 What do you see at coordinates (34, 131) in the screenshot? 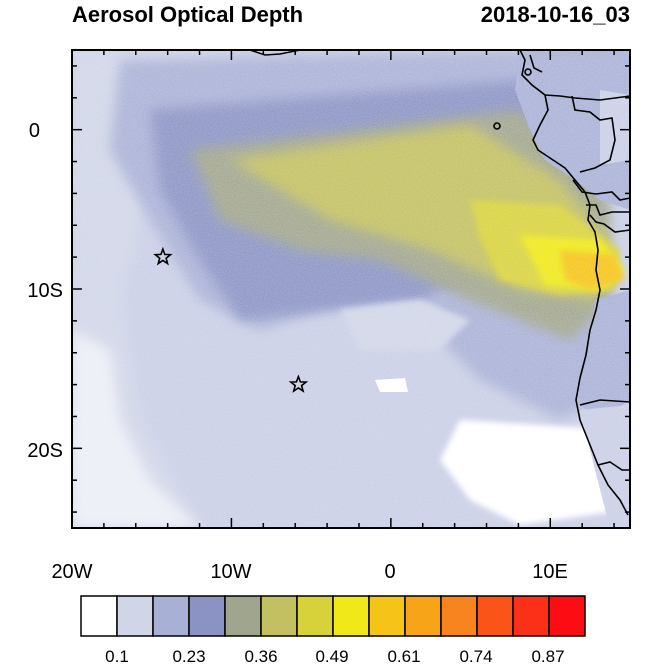
I see `y-tick-label: 0` at bounding box center [34, 131].